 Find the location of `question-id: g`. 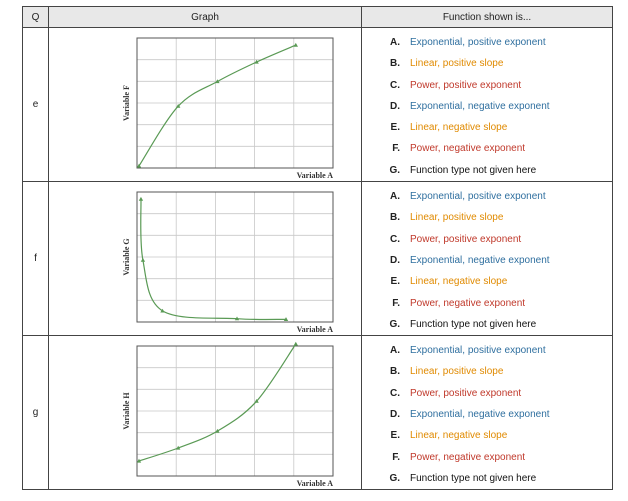

question-id: g is located at coordinates (35, 413).